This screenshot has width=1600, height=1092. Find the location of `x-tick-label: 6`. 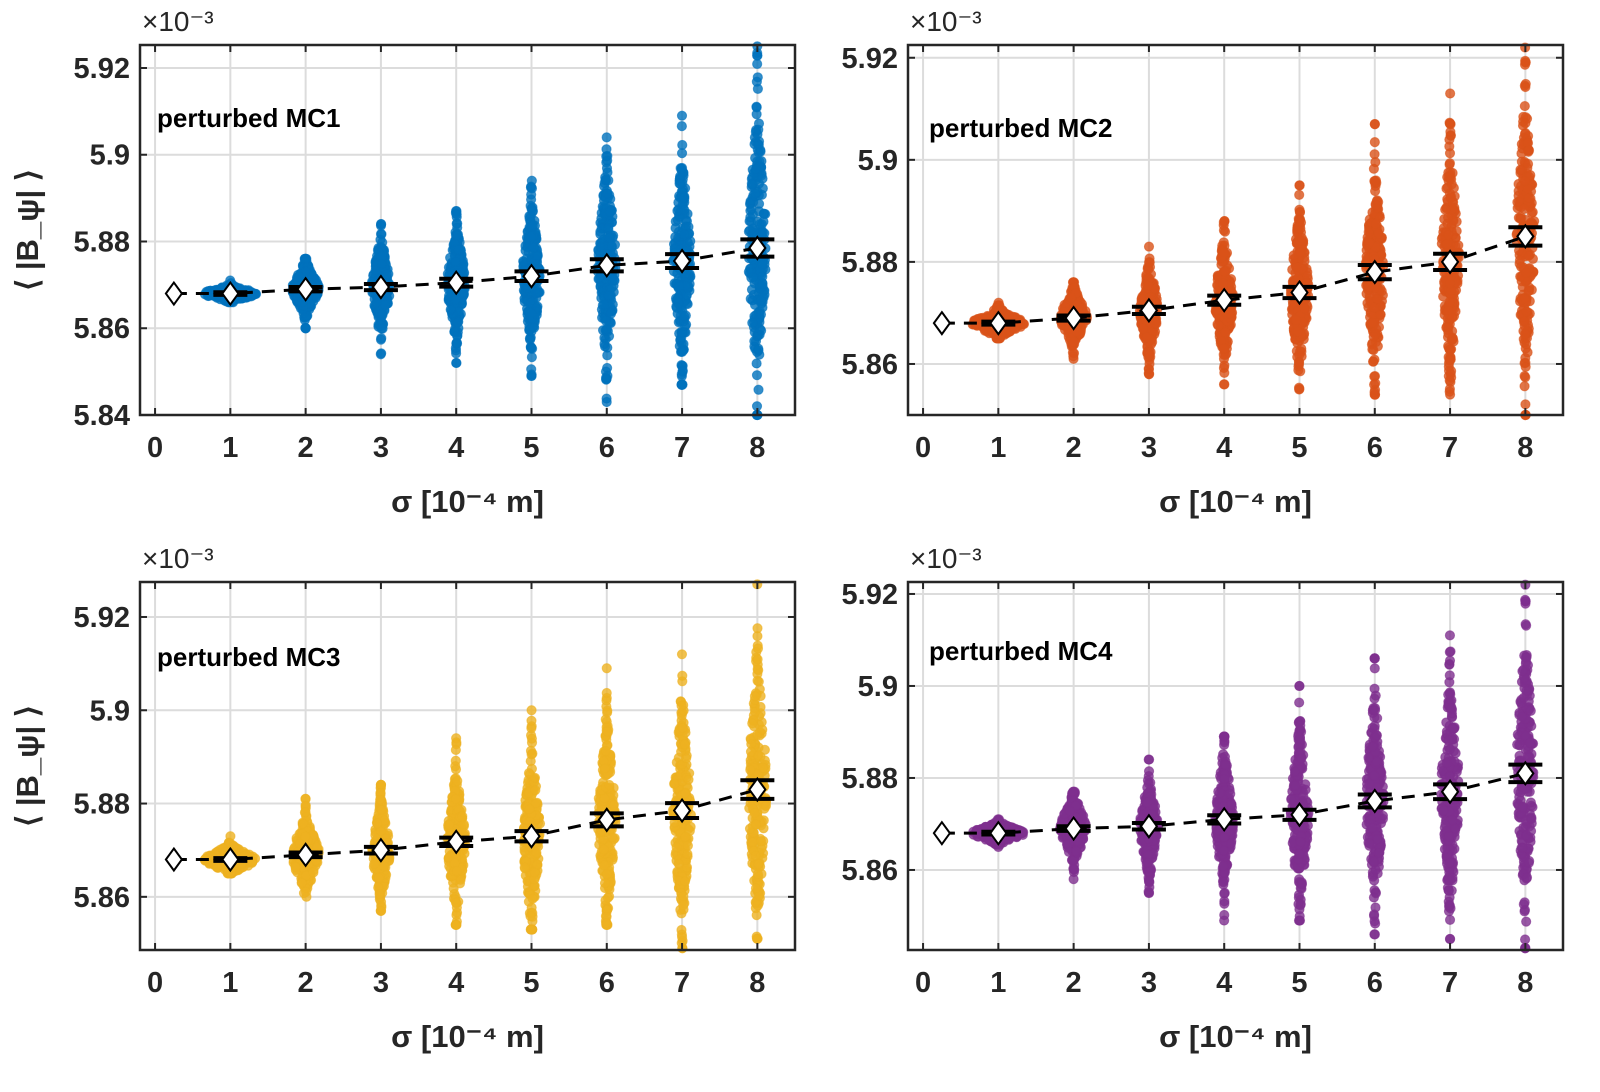

x-tick-label: 6 is located at coordinates (1375, 448).